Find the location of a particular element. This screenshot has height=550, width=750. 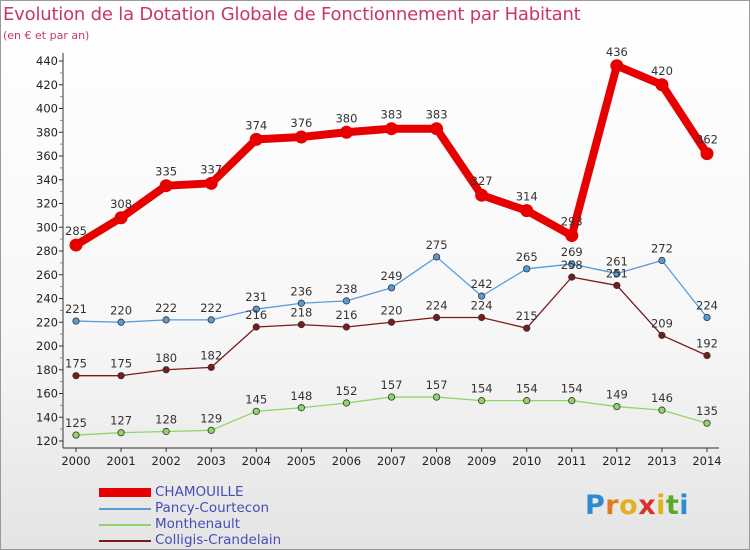

logo-letter: r is located at coordinates (612, 505).